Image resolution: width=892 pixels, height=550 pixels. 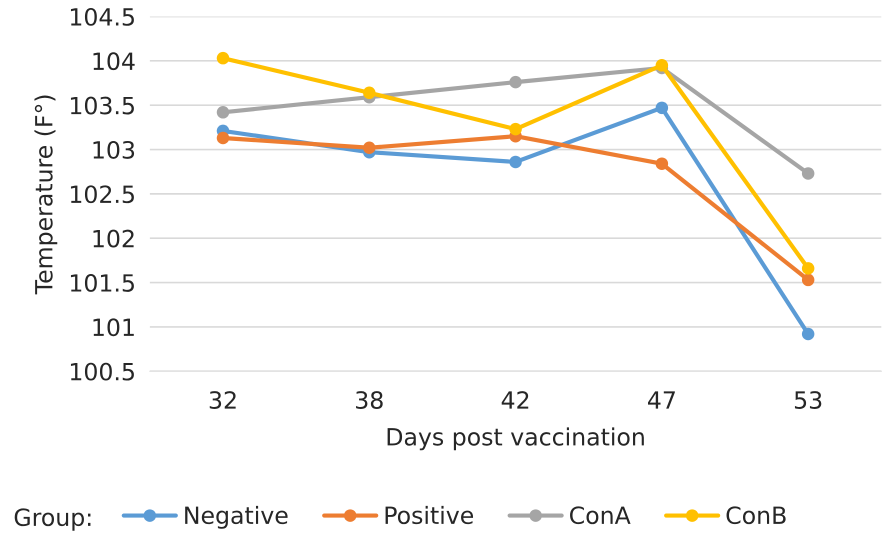 I want to click on x-axis-title: Days post vaccination, so click(x=516, y=438).